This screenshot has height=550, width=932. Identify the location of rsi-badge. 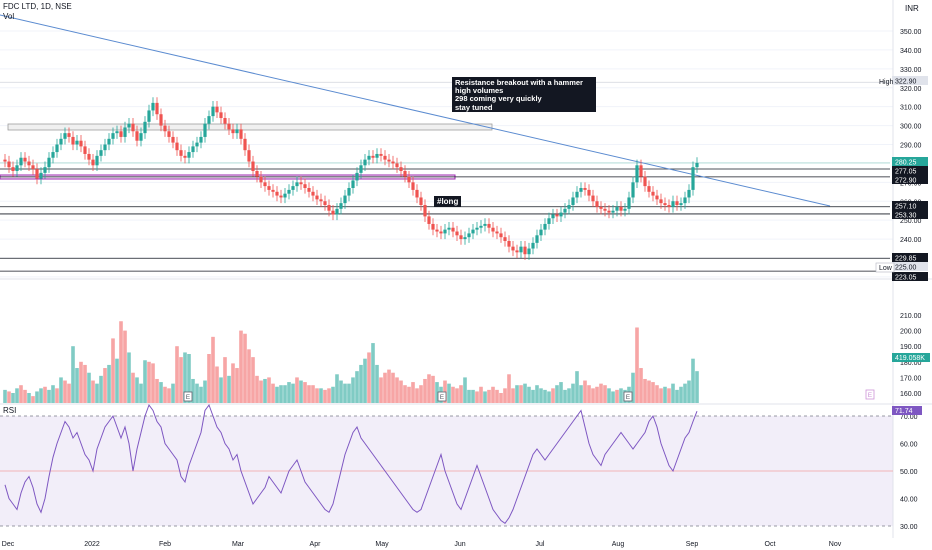
(907, 410).